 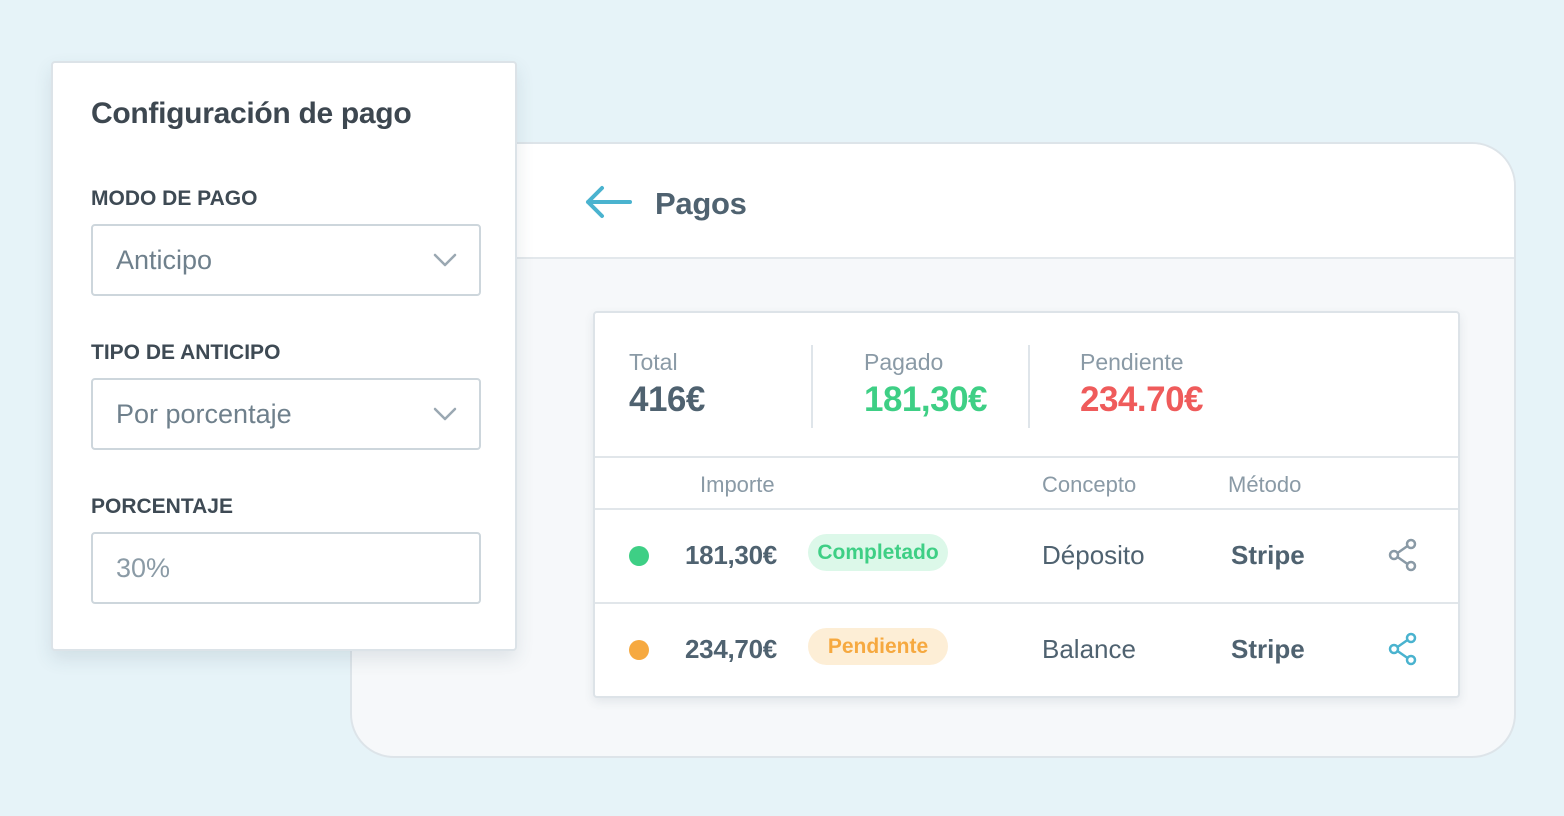 I want to click on summary-pending: Pendiente 234.70€, so click(x=1142, y=384).